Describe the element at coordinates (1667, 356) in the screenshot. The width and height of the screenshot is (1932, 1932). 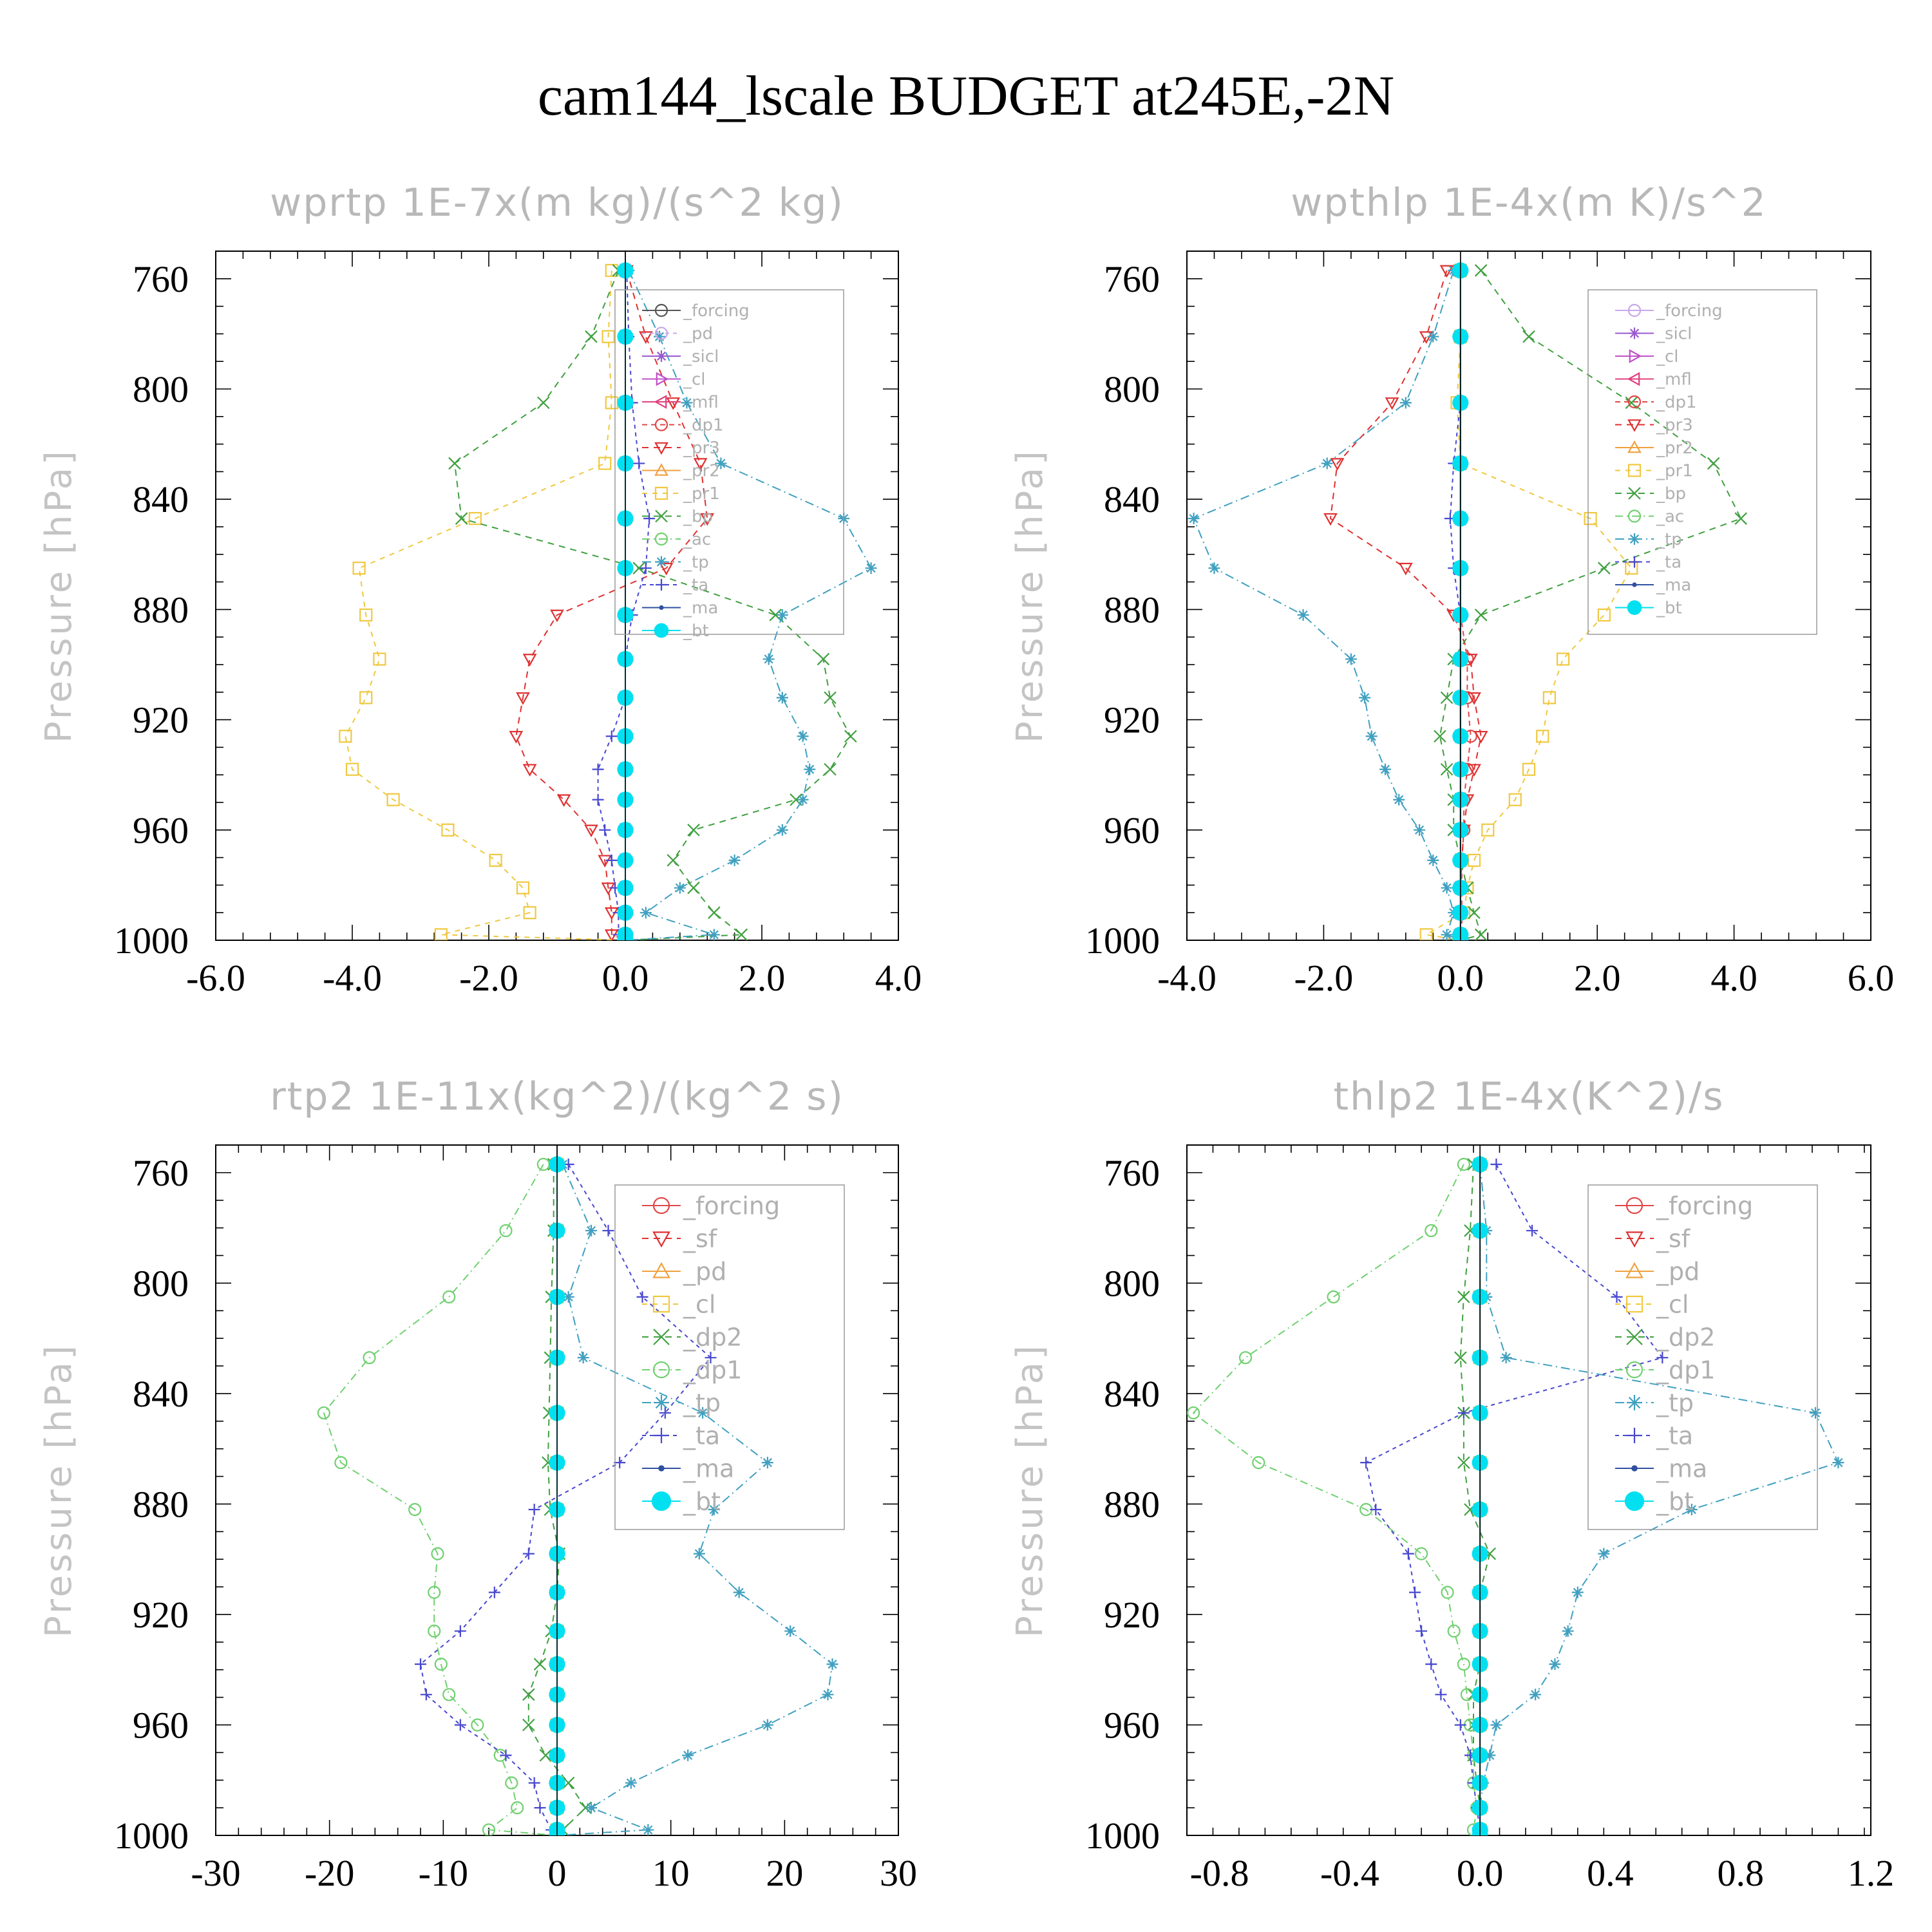
I see `legend-label: _cl` at that location.